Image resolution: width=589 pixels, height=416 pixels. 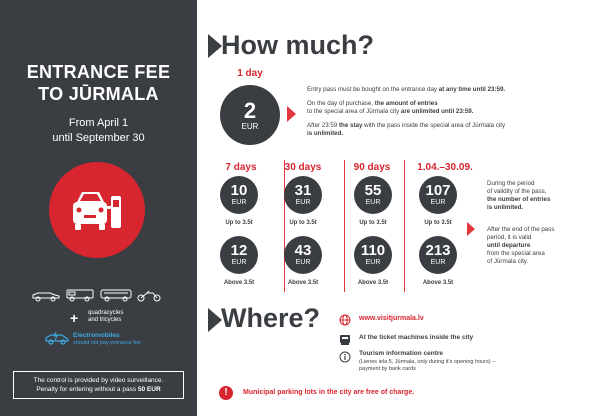 What do you see at coordinates (401, 353) in the screenshot?
I see `tourism-centre-title: Tourism information centre` at bounding box center [401, 353].